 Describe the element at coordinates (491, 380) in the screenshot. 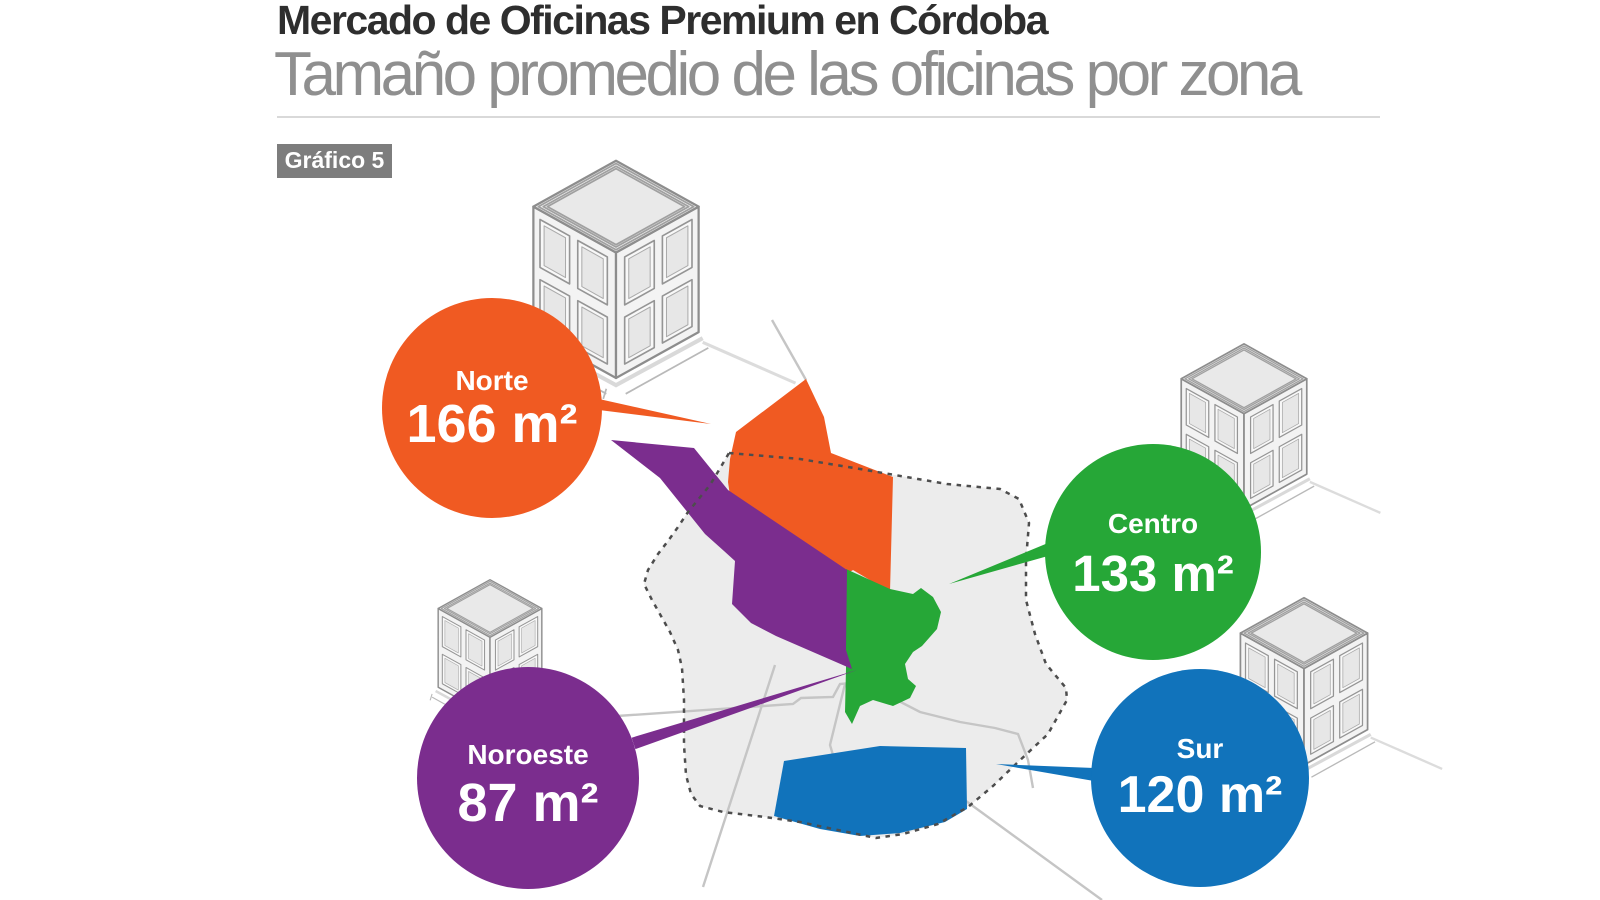

I see `svg-text: Norte` at that location.